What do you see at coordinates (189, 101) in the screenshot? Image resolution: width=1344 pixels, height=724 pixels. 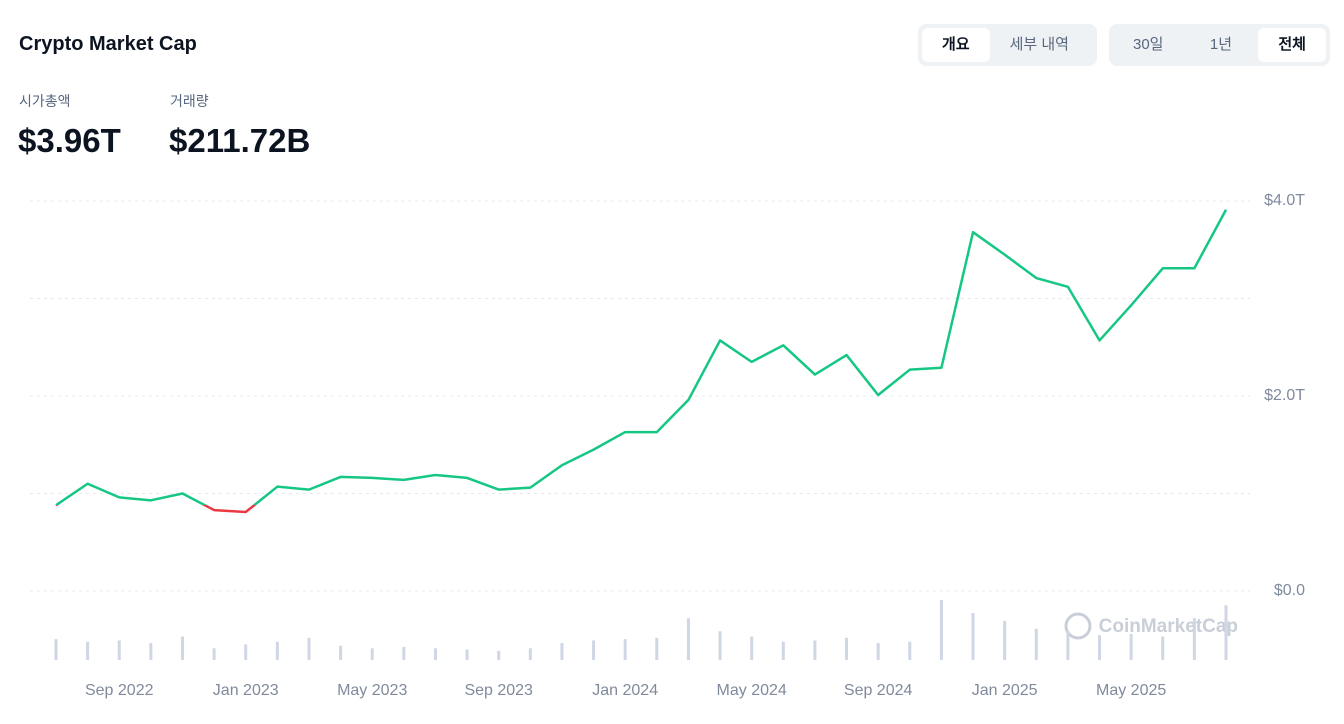 I see `stat-label: 거래량` at bounding box center [189, 101].